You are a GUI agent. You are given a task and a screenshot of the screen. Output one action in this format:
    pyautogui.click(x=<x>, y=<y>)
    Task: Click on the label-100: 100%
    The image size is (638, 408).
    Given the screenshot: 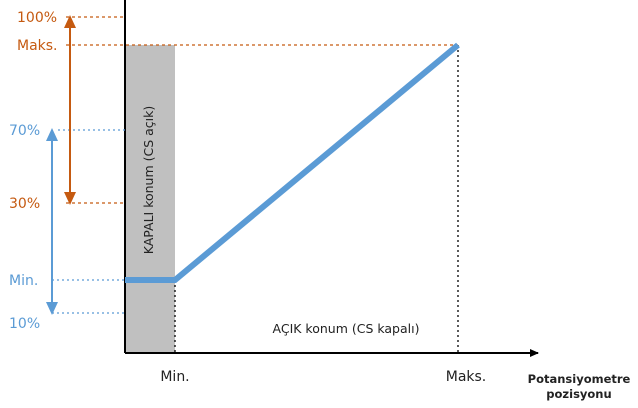 What is the action you would take?
    pyautogui.click(x=37, y=18)
    